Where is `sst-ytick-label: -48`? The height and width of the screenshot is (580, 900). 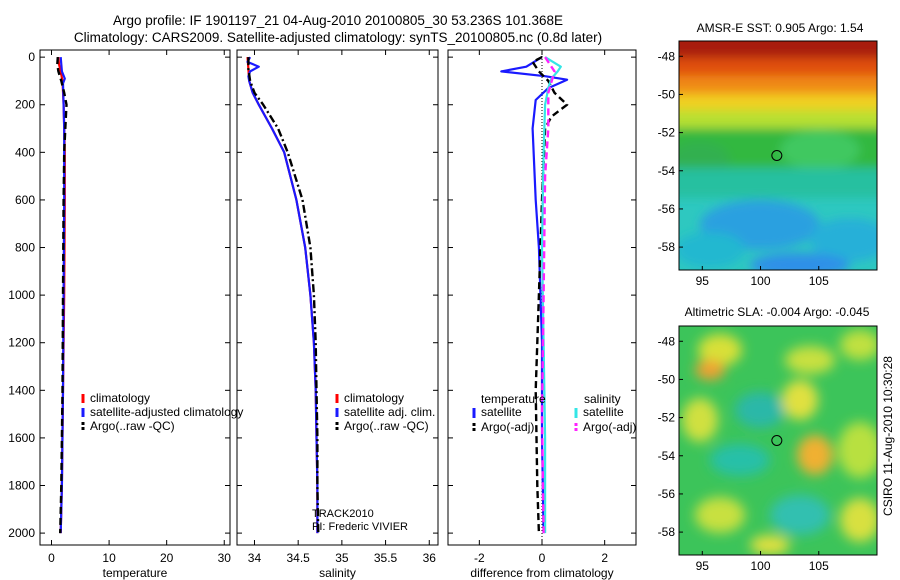 sst-ytick-label: -48 is located at coordinates (667, 56).